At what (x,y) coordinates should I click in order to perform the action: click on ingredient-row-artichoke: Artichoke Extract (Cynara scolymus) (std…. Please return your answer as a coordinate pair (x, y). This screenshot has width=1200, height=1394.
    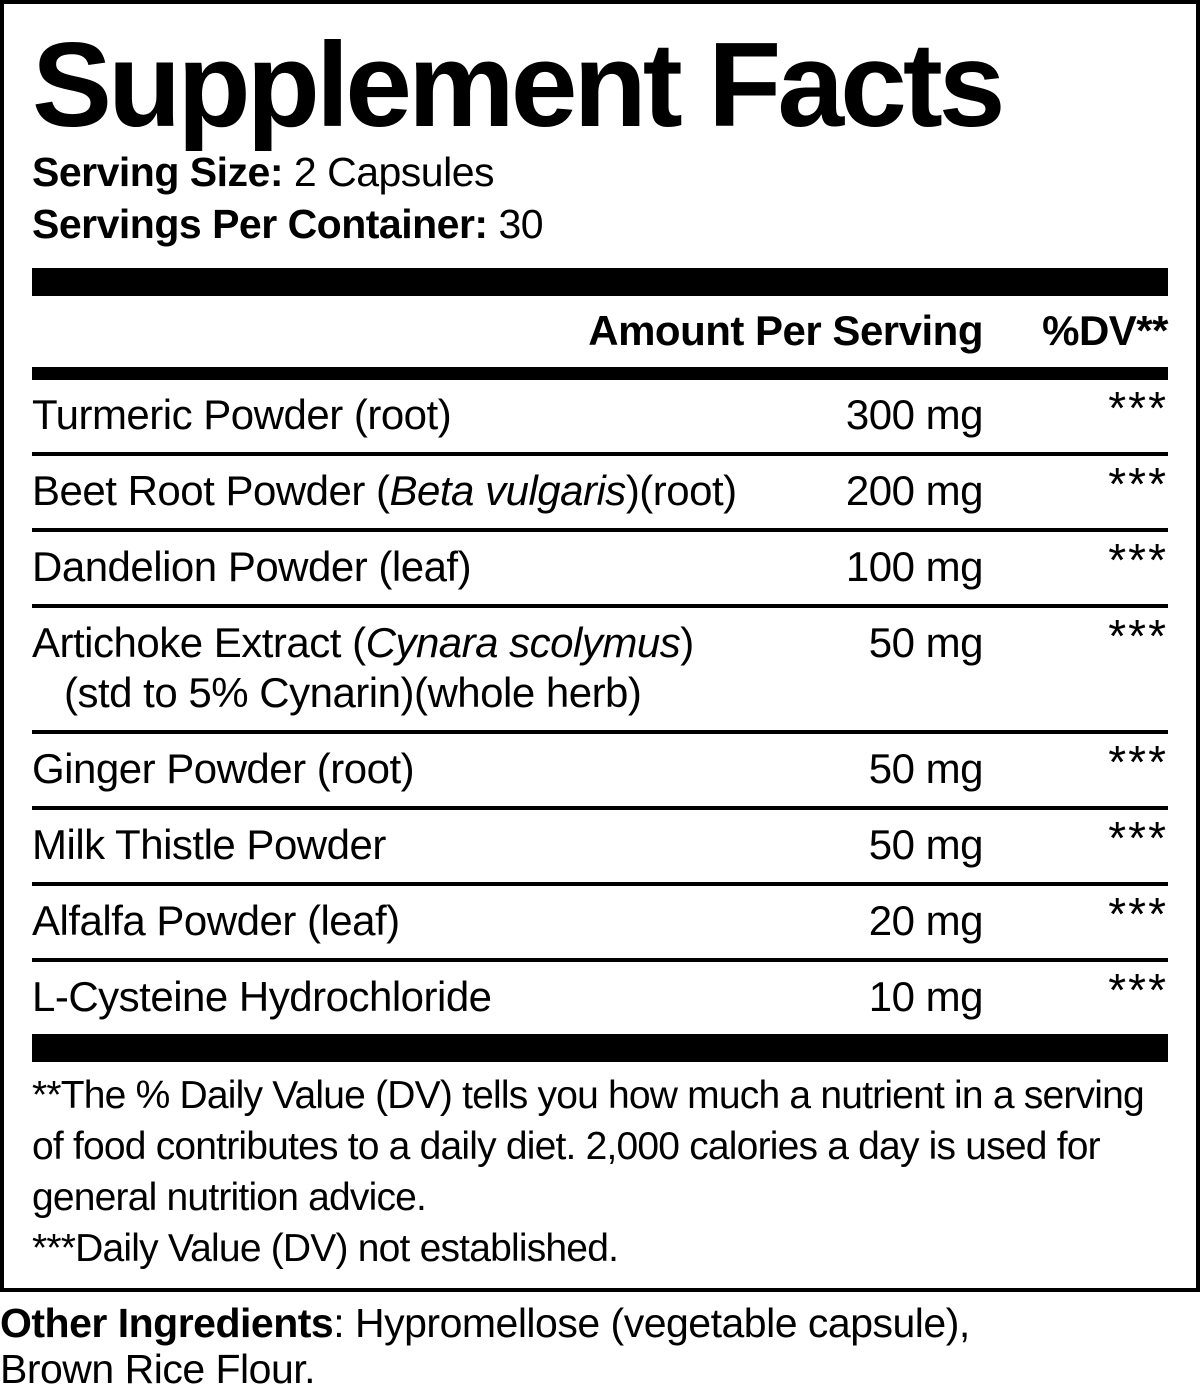
    Looking at the image, I should click on (600, 671).